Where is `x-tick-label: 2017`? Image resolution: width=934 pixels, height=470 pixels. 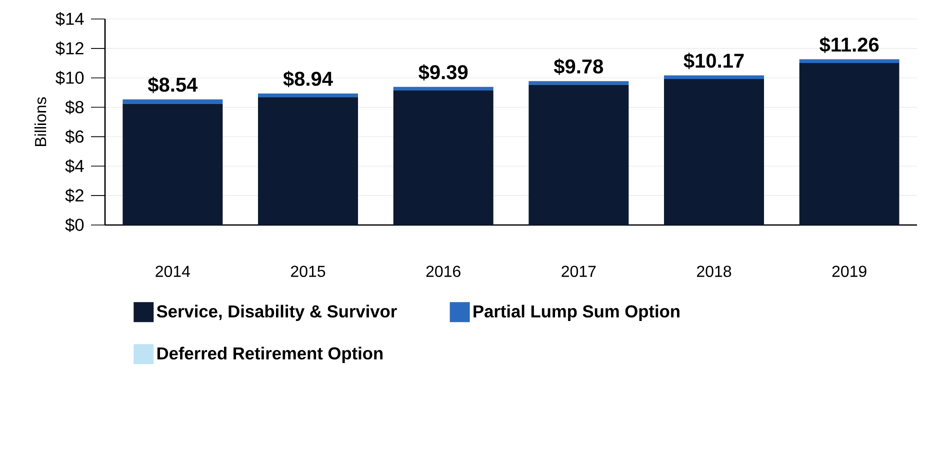
x-tick-label: 2017 is located at coordinates (579, 272).